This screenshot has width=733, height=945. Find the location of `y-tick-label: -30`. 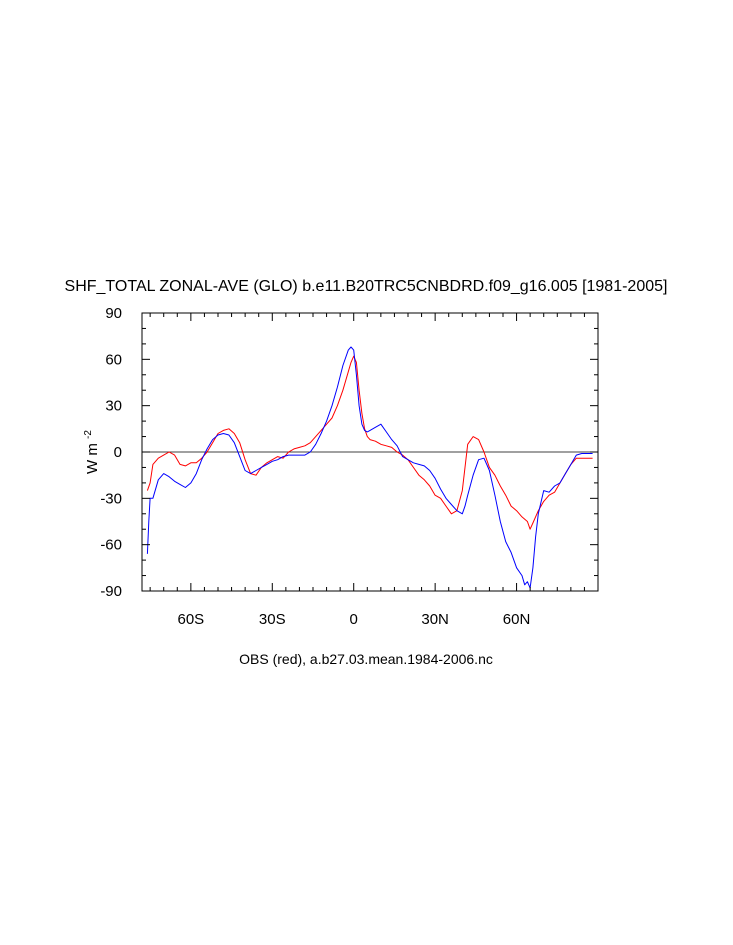

y-tick-label: -30 is located at coordinates (111, 498).